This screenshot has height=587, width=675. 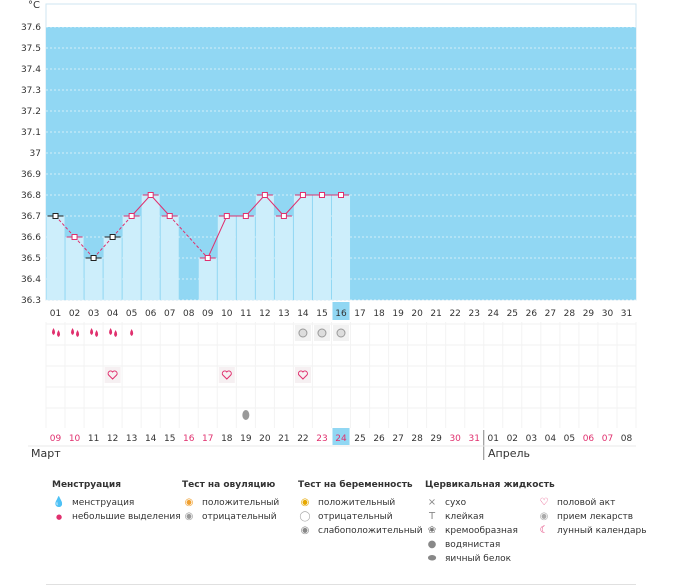 I want to click on pregnancy-weak-icon: ◉, so click(x=305, y=530).